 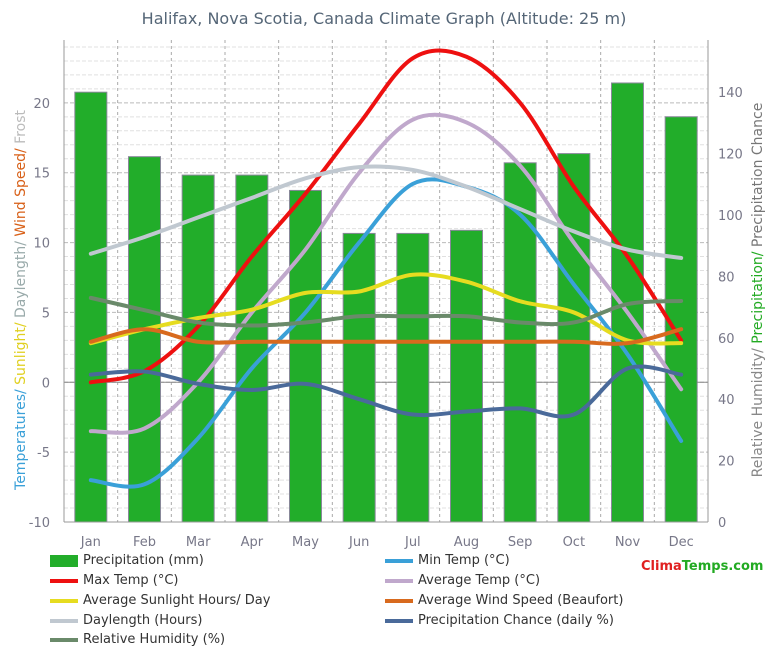 I want to click on y-left-tick-label: -10, so click(x=39, y=523).